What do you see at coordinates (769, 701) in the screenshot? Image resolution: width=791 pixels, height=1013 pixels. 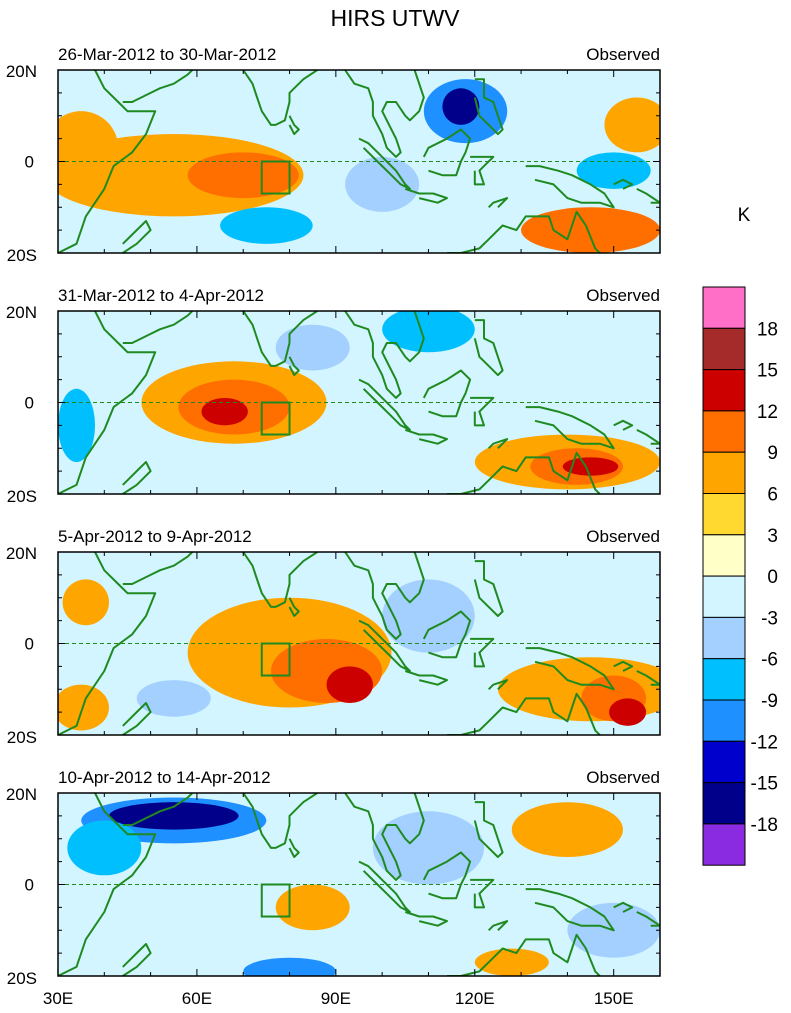 I see `colorbar-label: -9` at bounding box center [769, 701].